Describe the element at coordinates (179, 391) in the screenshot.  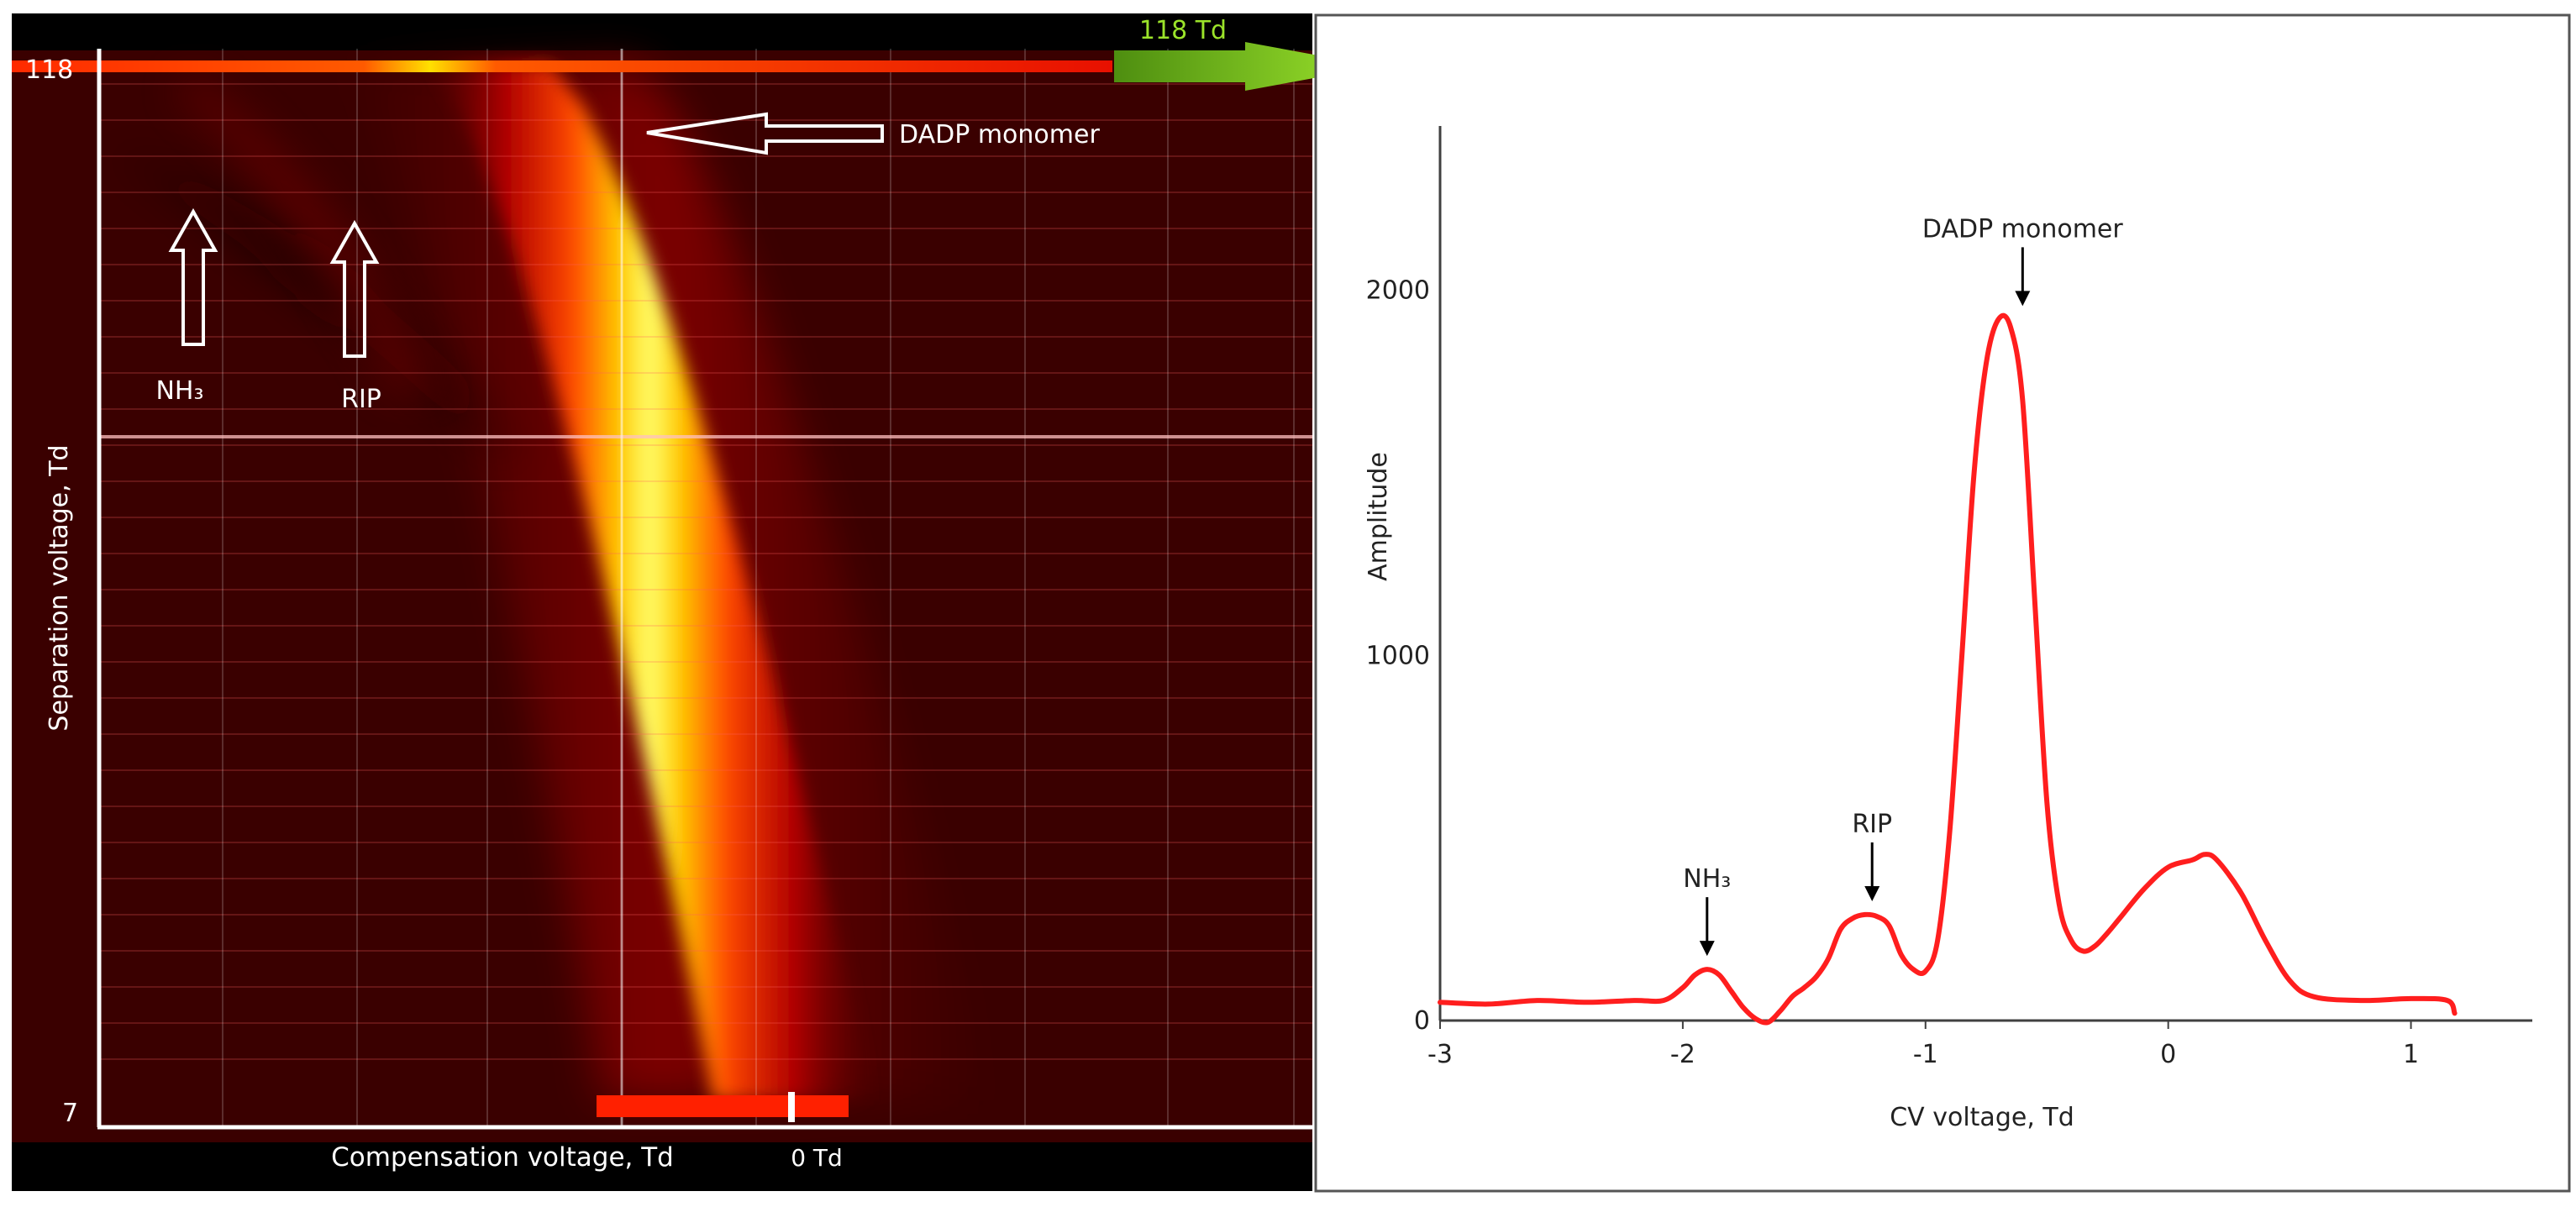
I see `heatmap-nh3-label: NH₃` at that location.